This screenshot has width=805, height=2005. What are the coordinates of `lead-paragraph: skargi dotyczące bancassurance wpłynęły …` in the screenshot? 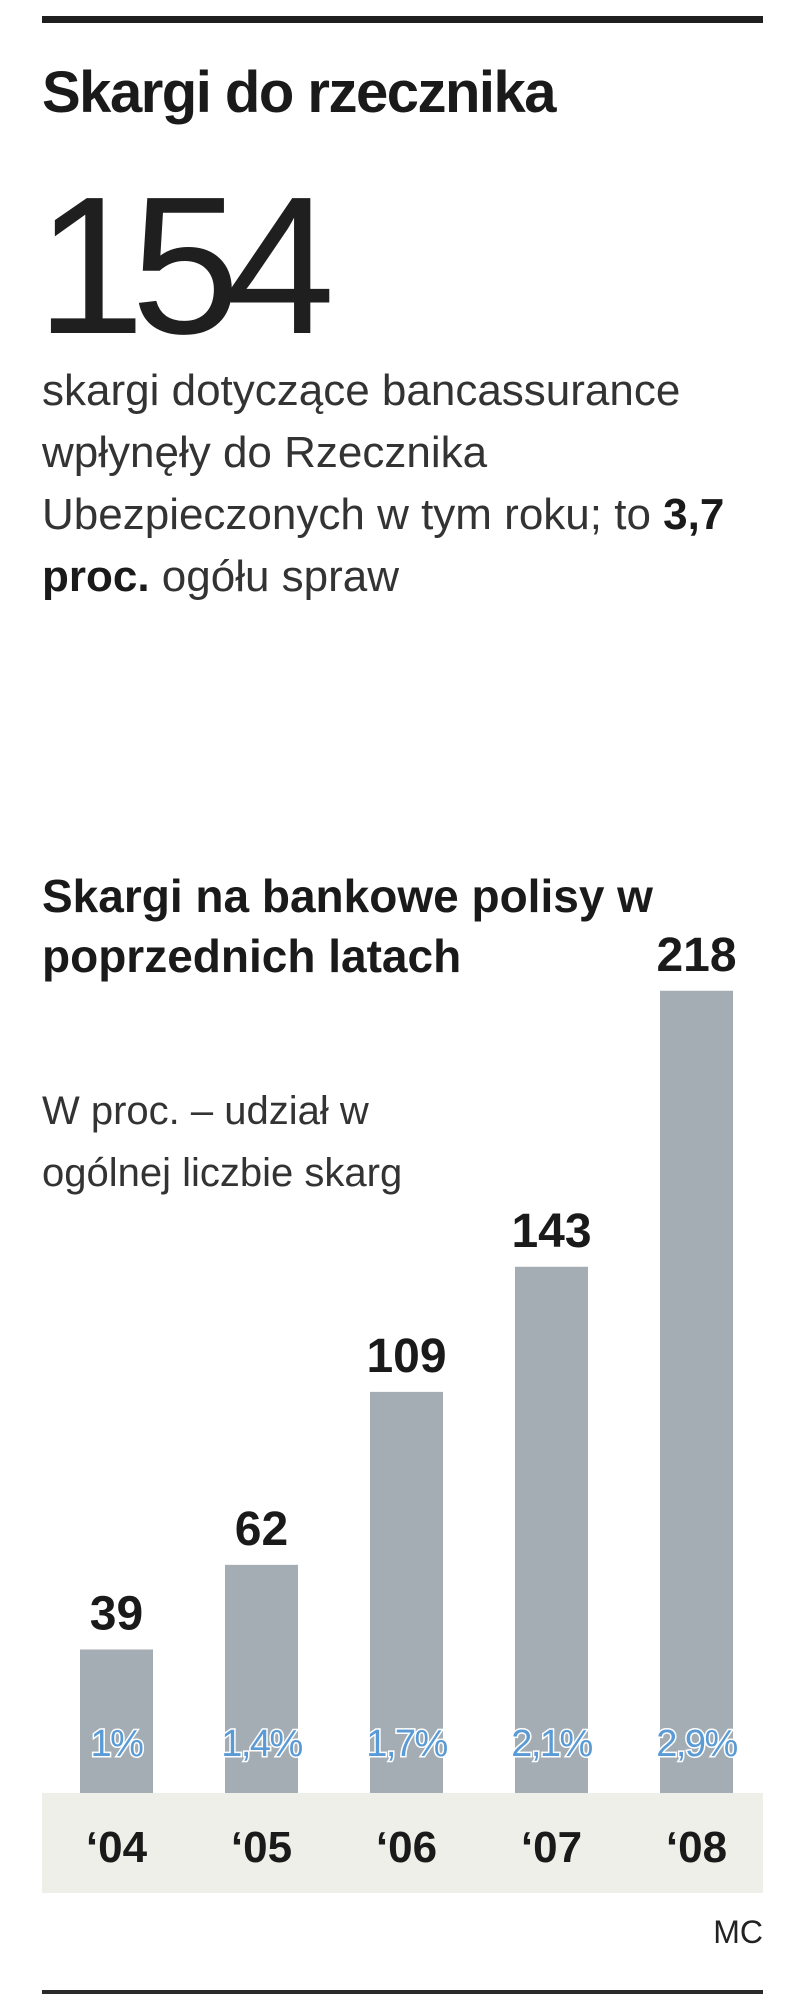 It's located at (402, 484).